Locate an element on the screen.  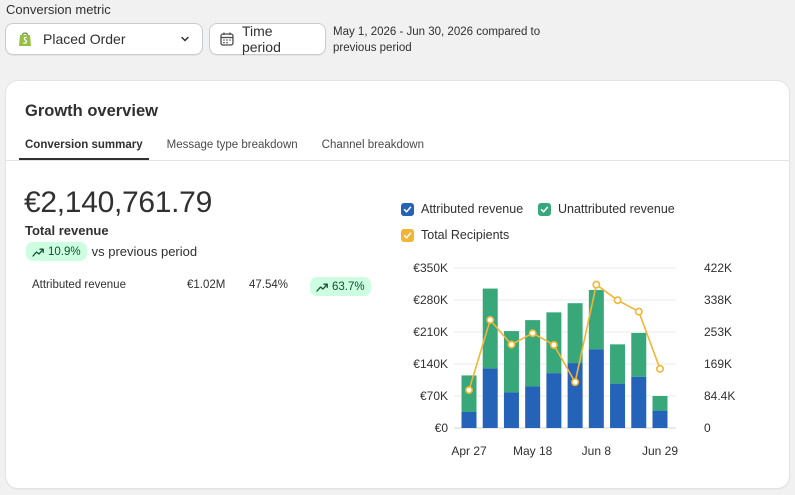
y-left-tick-label: €70K is located at coordinates (434, 396).